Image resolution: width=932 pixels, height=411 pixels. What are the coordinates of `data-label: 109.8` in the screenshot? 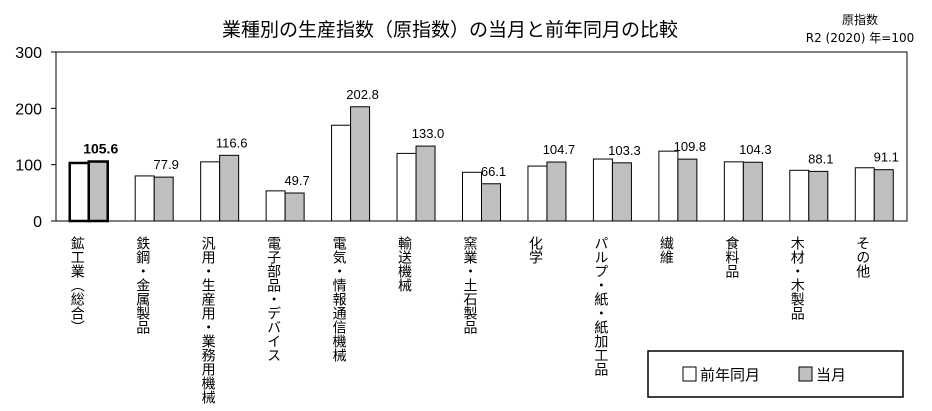 It's located at (690, 146).